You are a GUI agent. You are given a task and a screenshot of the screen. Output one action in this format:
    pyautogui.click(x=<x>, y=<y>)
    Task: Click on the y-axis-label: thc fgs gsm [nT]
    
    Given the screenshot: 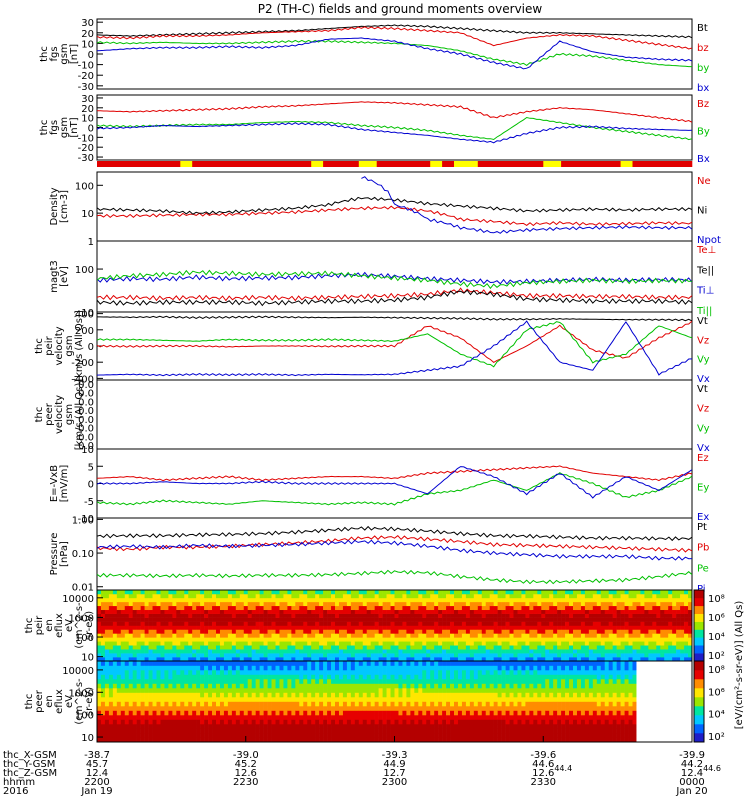 What is the action you would take?
    pyautogui.click(x=59, y=53)
    